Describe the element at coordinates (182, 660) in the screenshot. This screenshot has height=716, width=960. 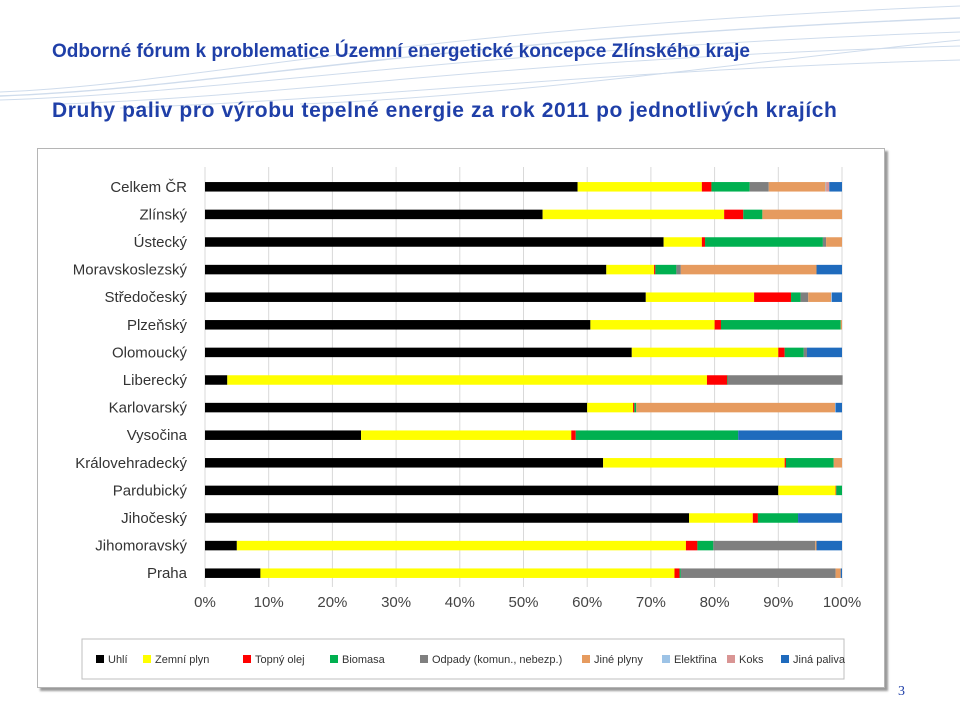
I see `legend-label: Zemní plyn` at that location.